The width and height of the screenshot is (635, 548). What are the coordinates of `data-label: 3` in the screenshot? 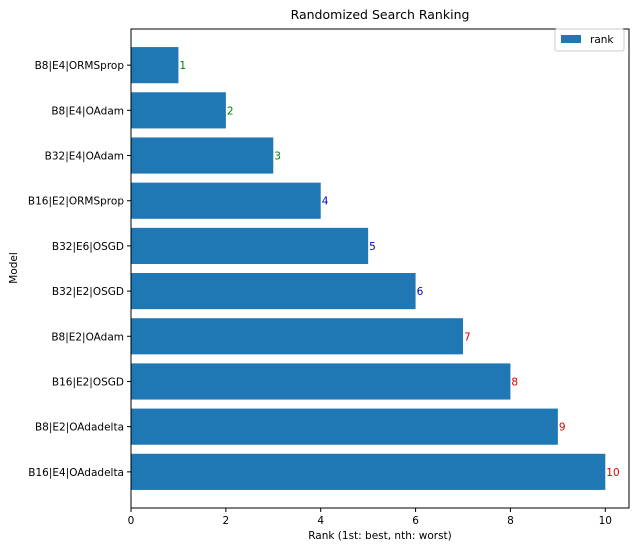 It's located at (277, 157).